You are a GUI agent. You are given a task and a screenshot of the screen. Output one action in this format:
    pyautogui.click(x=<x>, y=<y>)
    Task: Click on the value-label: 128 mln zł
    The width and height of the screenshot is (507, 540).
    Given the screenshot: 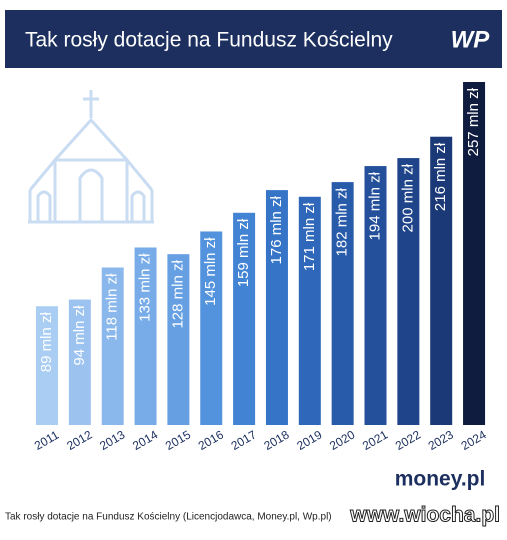 What is the action you would take?
    pyautogui.click(x=177, y=294)
    